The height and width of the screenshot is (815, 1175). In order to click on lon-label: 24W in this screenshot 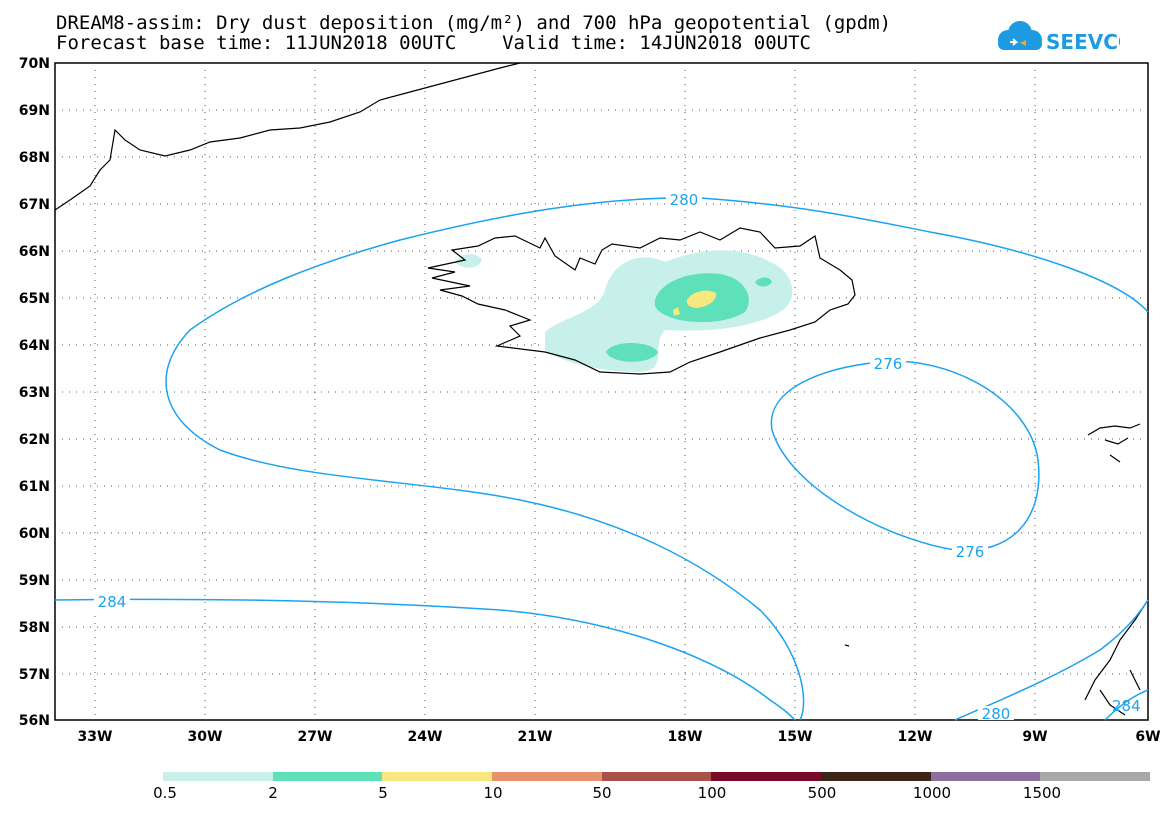, I will do `click(425, 737)`.